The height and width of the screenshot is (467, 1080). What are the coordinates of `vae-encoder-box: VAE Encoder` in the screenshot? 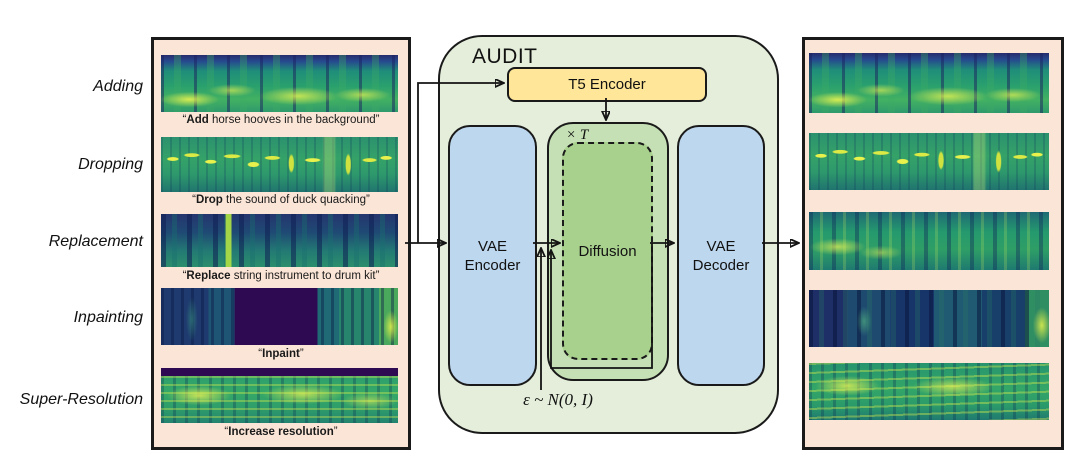 It's located at (492, 255).